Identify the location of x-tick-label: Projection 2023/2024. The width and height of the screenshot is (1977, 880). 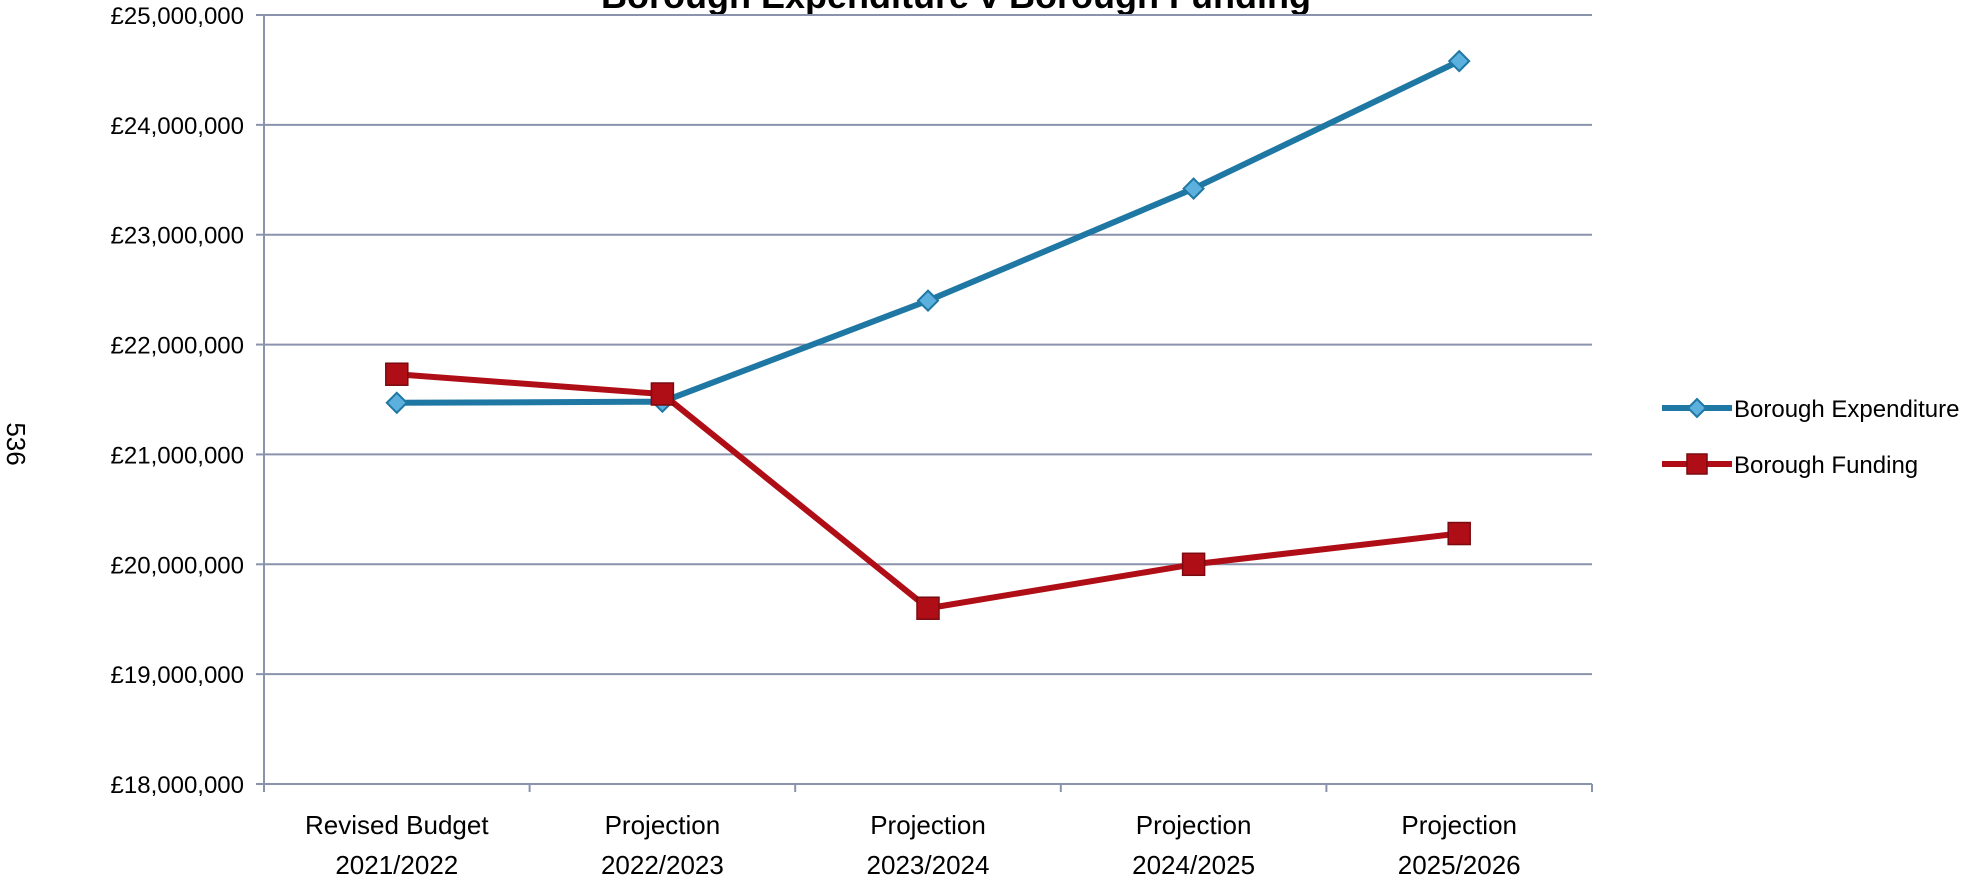
(928, 845).